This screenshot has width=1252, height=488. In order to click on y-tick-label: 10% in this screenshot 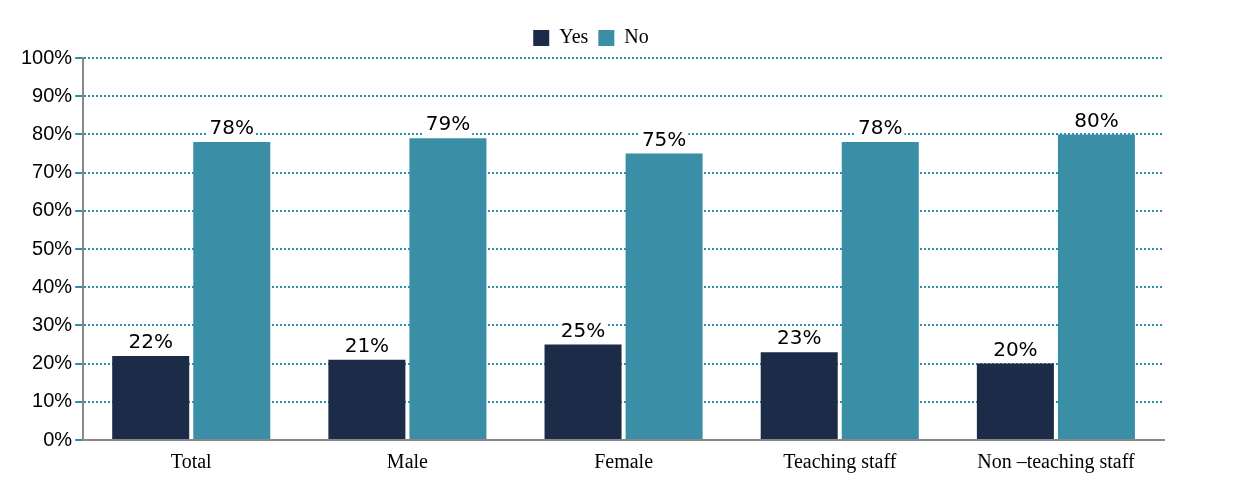, I will do `click(52, 400)`.